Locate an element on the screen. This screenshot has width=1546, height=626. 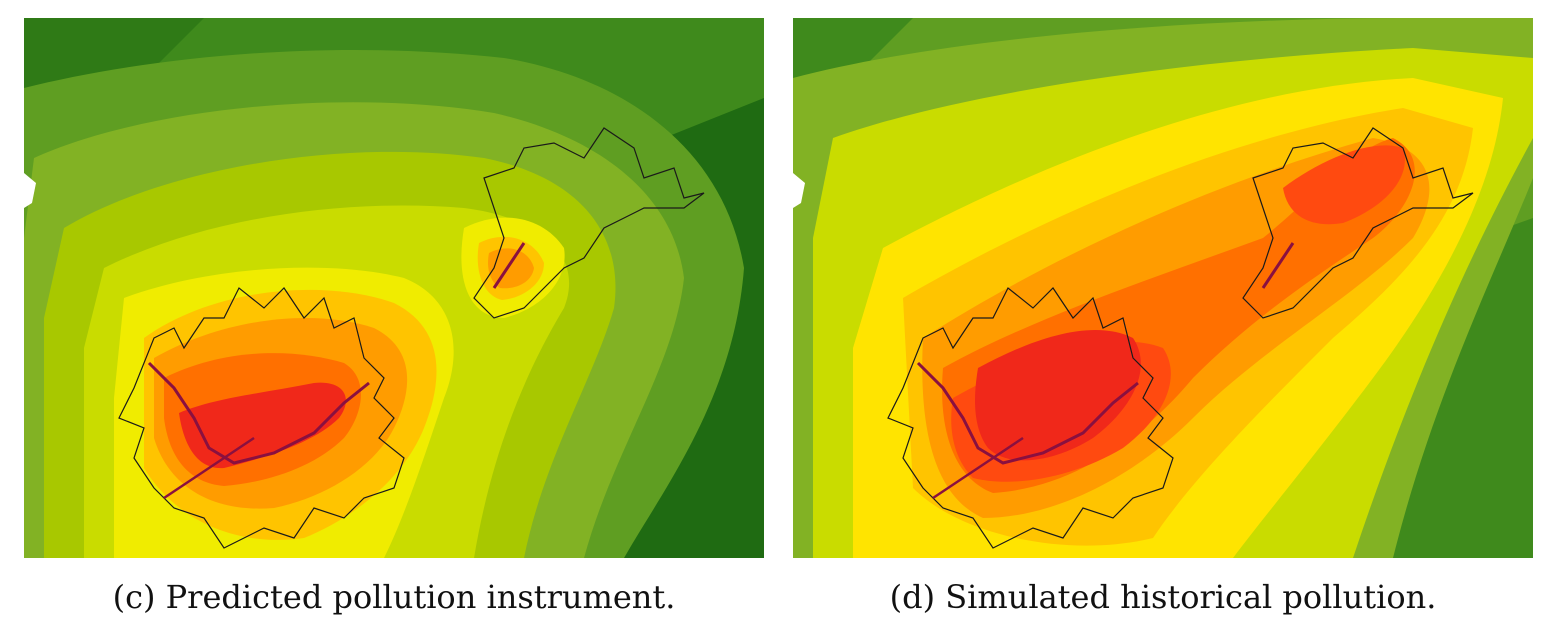
figure-label: (d) is located at coordinates (912, 597).